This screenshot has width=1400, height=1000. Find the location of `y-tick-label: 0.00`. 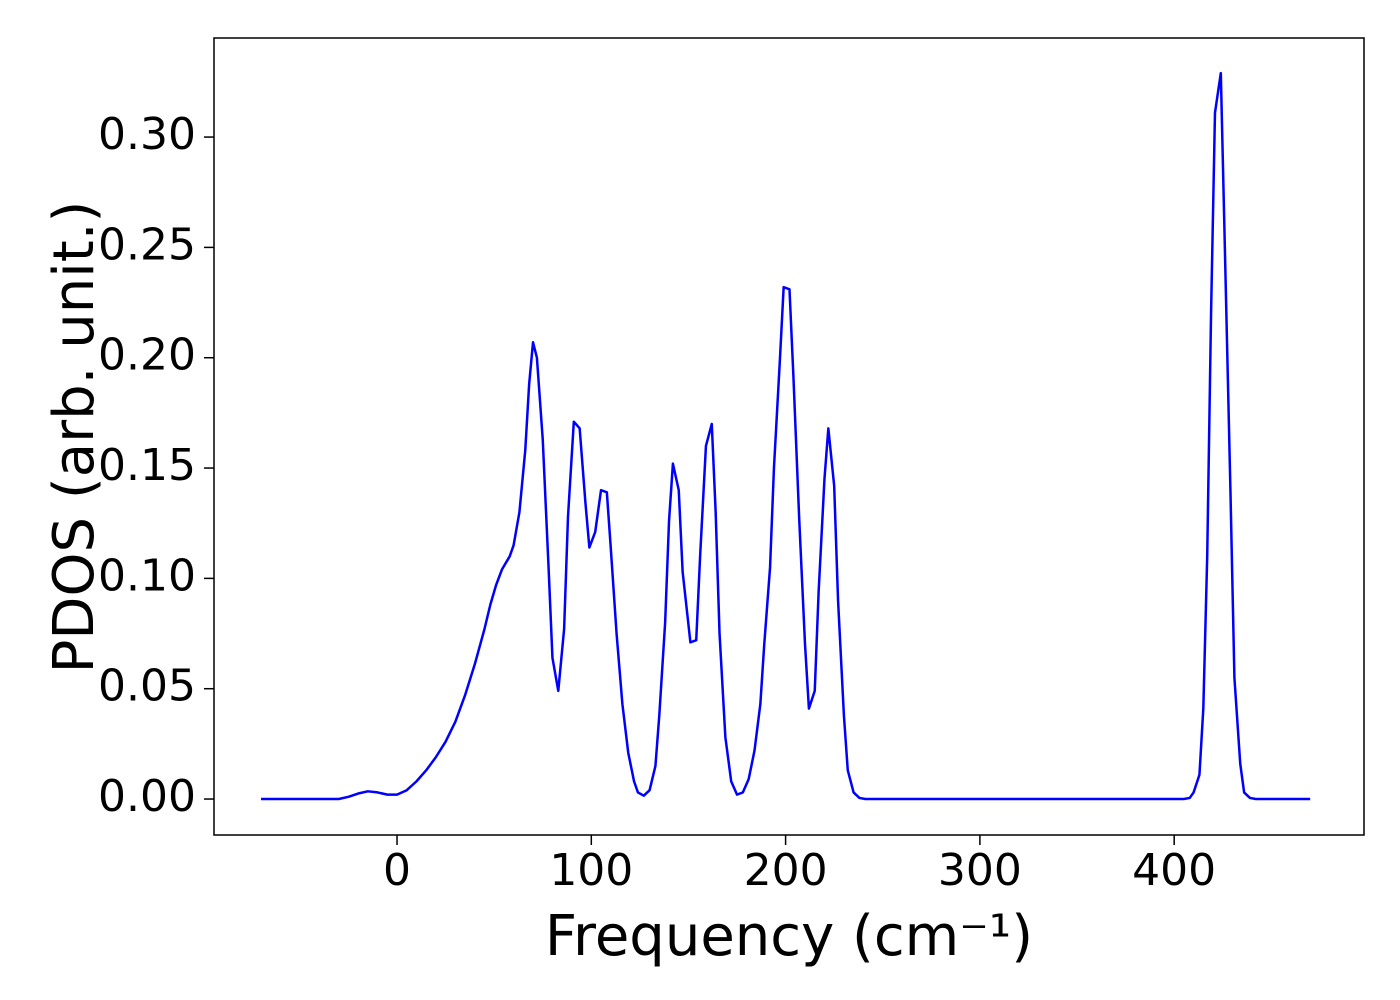

y-tick-label: 0.00 is located at coordinates (147, 796).